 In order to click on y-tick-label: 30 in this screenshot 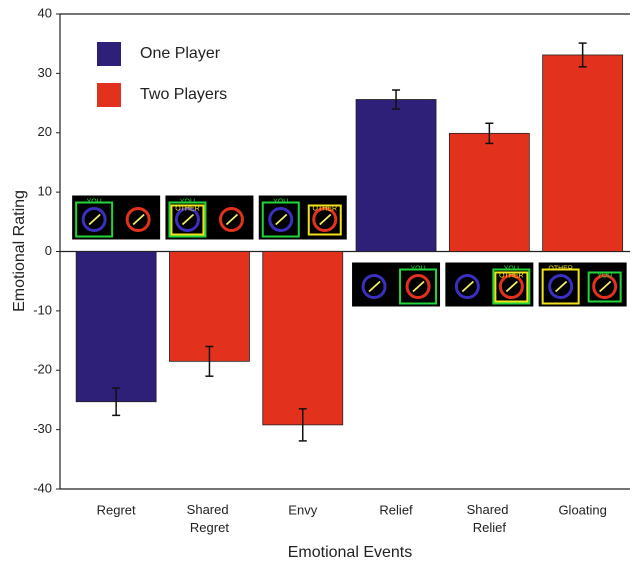, I will do `click(45, 72)`.